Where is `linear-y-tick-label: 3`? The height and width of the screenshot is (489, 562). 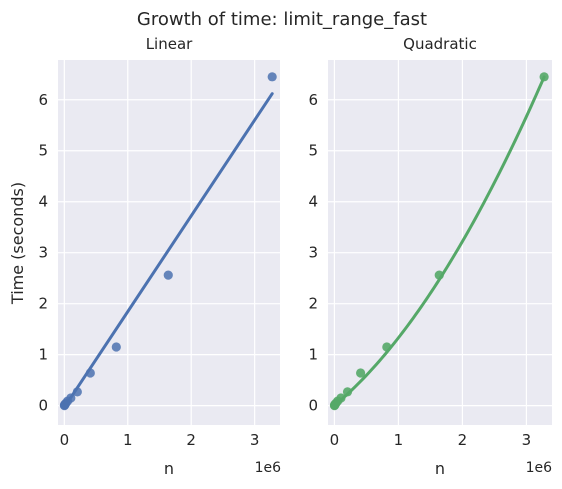 linear-y-tick-label: 3 is located at coordinates (43, 253).